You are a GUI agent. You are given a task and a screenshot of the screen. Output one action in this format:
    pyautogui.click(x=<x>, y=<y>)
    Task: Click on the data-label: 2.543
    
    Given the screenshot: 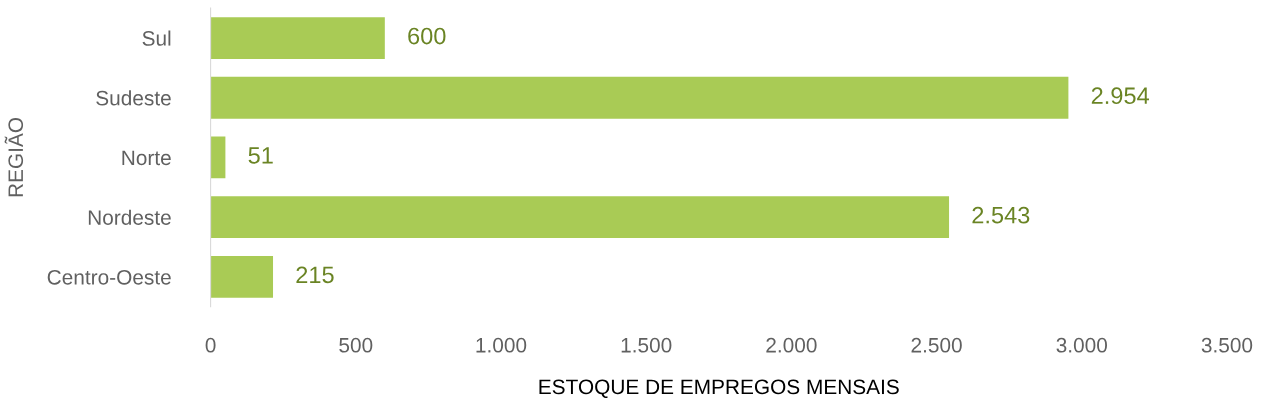 What is the action you would take?
    pyautogui.click(x=1001, y=215)
    